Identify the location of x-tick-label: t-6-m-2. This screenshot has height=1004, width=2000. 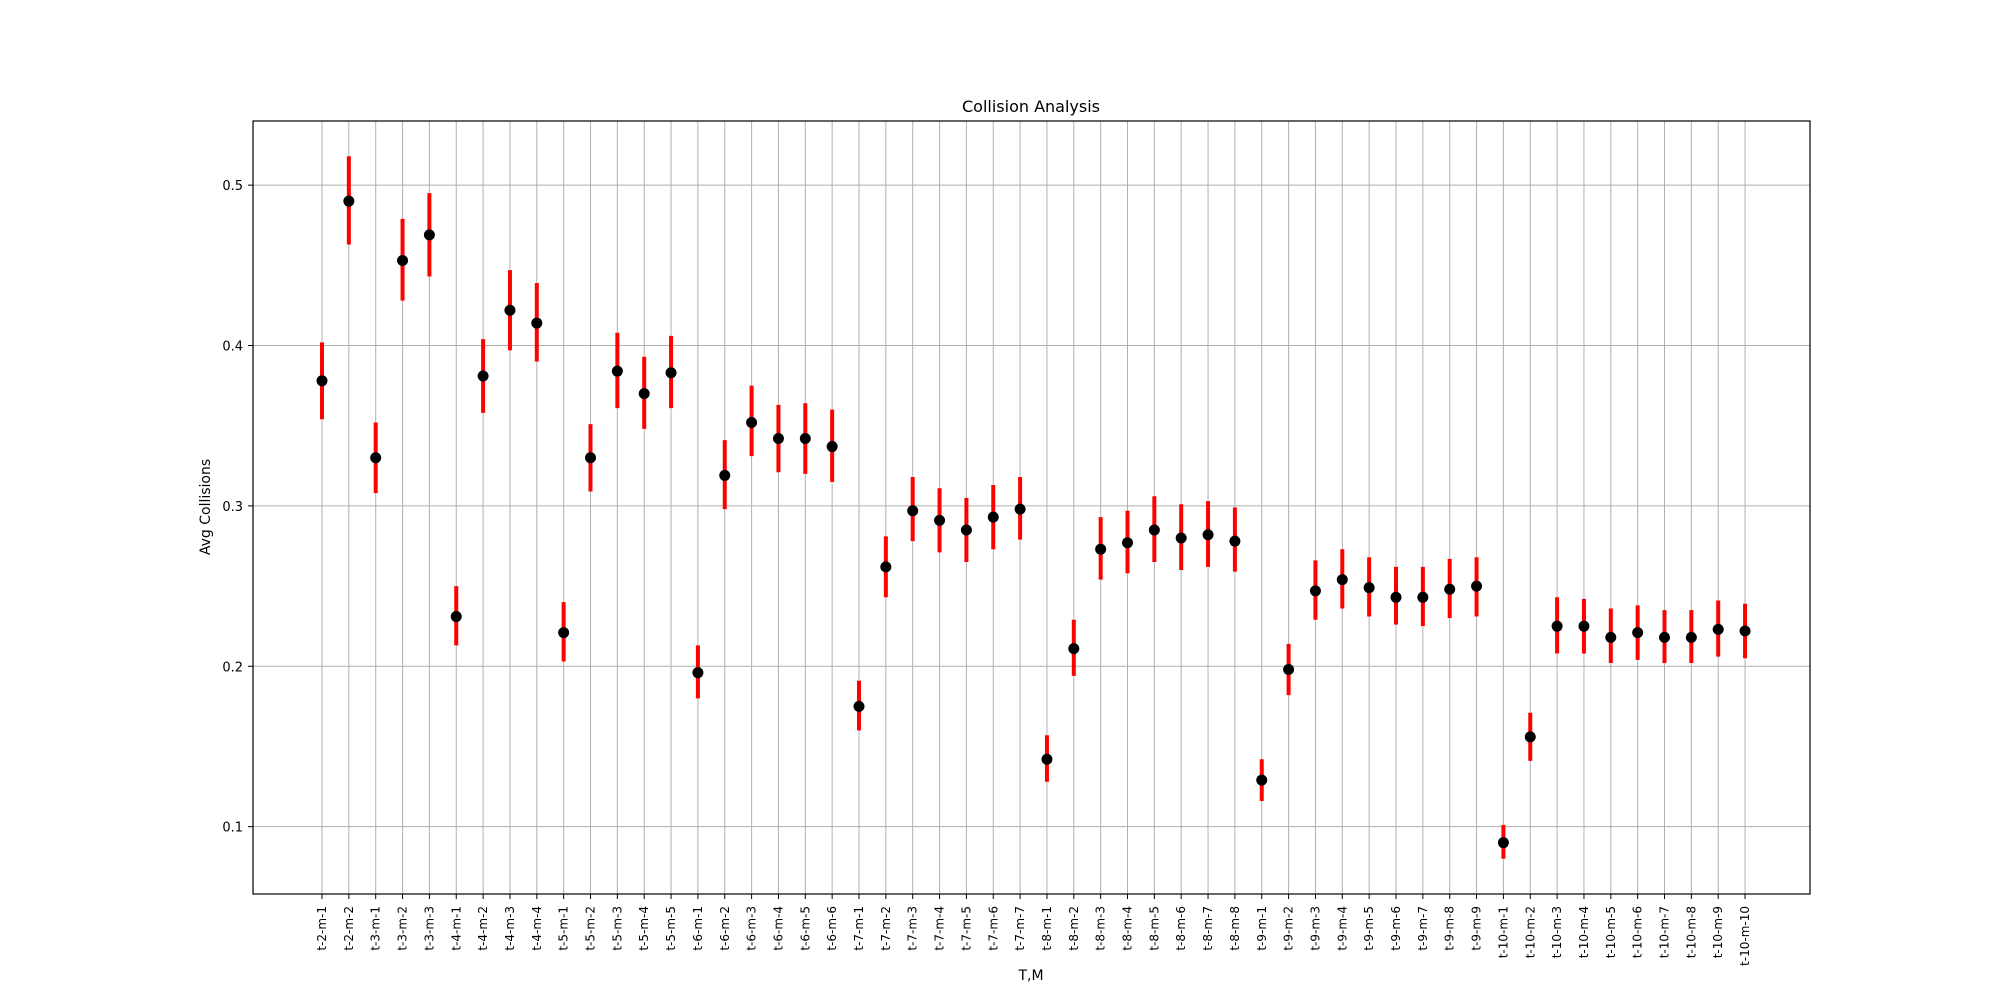
(725, 928).